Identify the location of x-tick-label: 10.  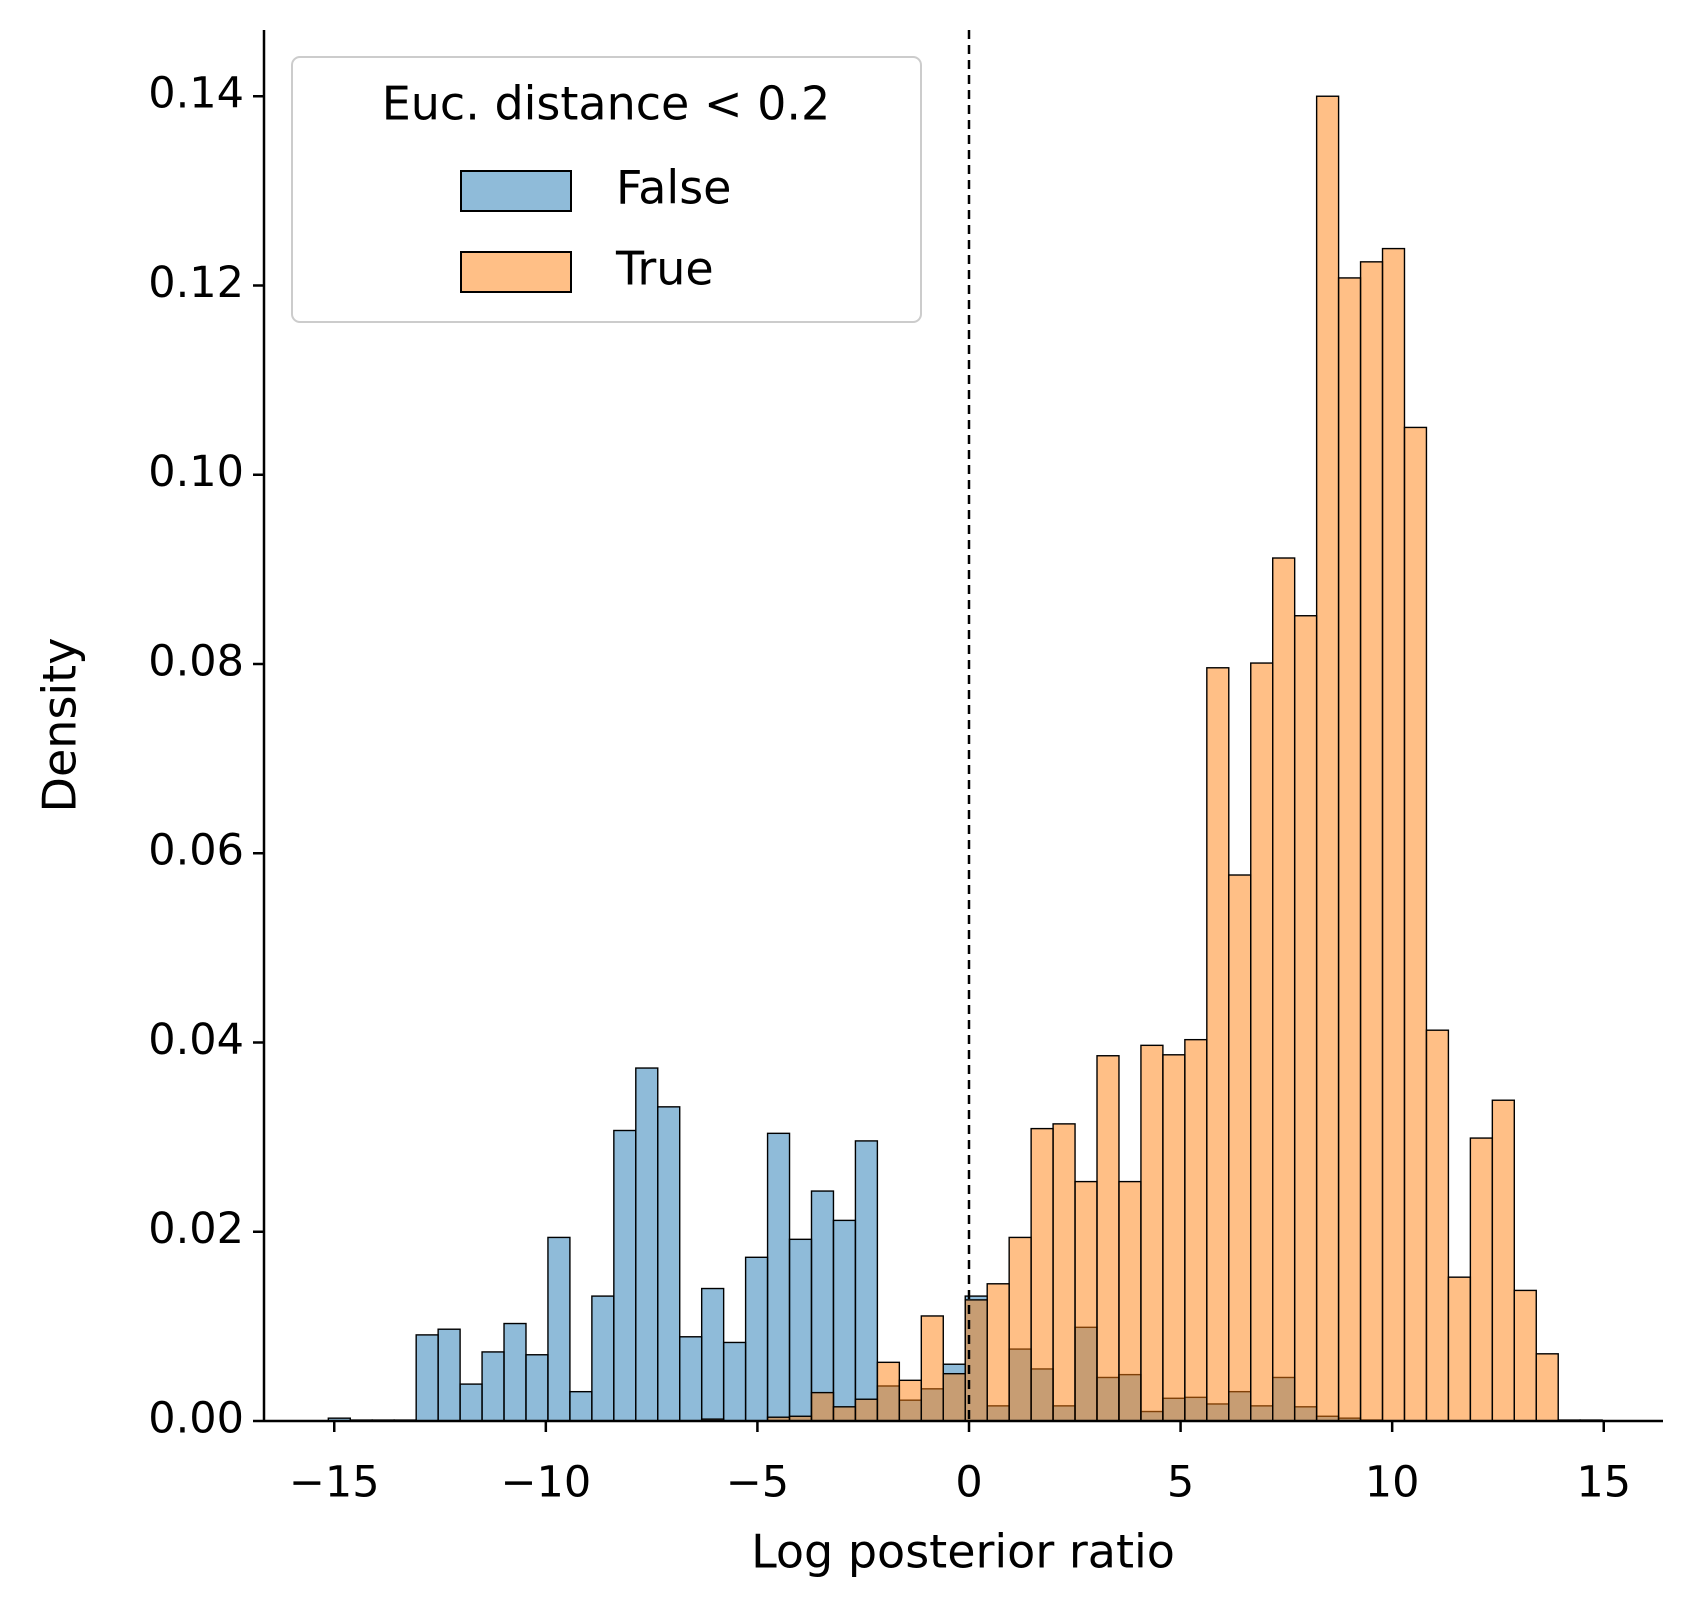
(1392, 1483).